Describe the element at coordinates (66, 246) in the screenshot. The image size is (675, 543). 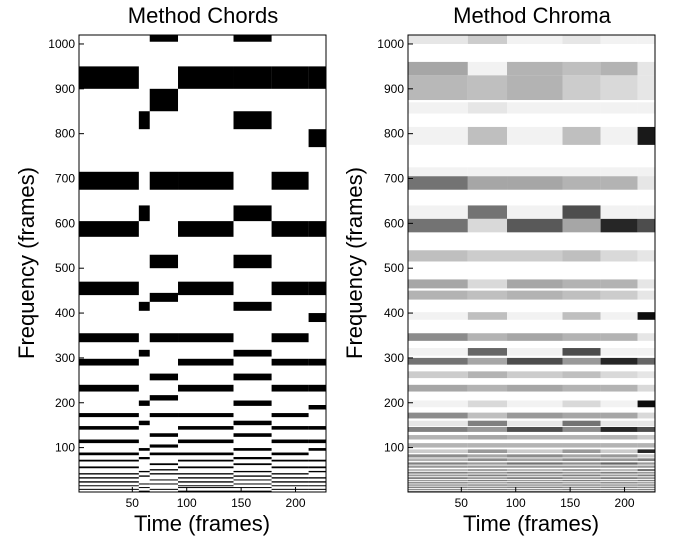
I see `y-ticks-chords: 100 200 300 400 500 600 700 800 900 1000` at that location.